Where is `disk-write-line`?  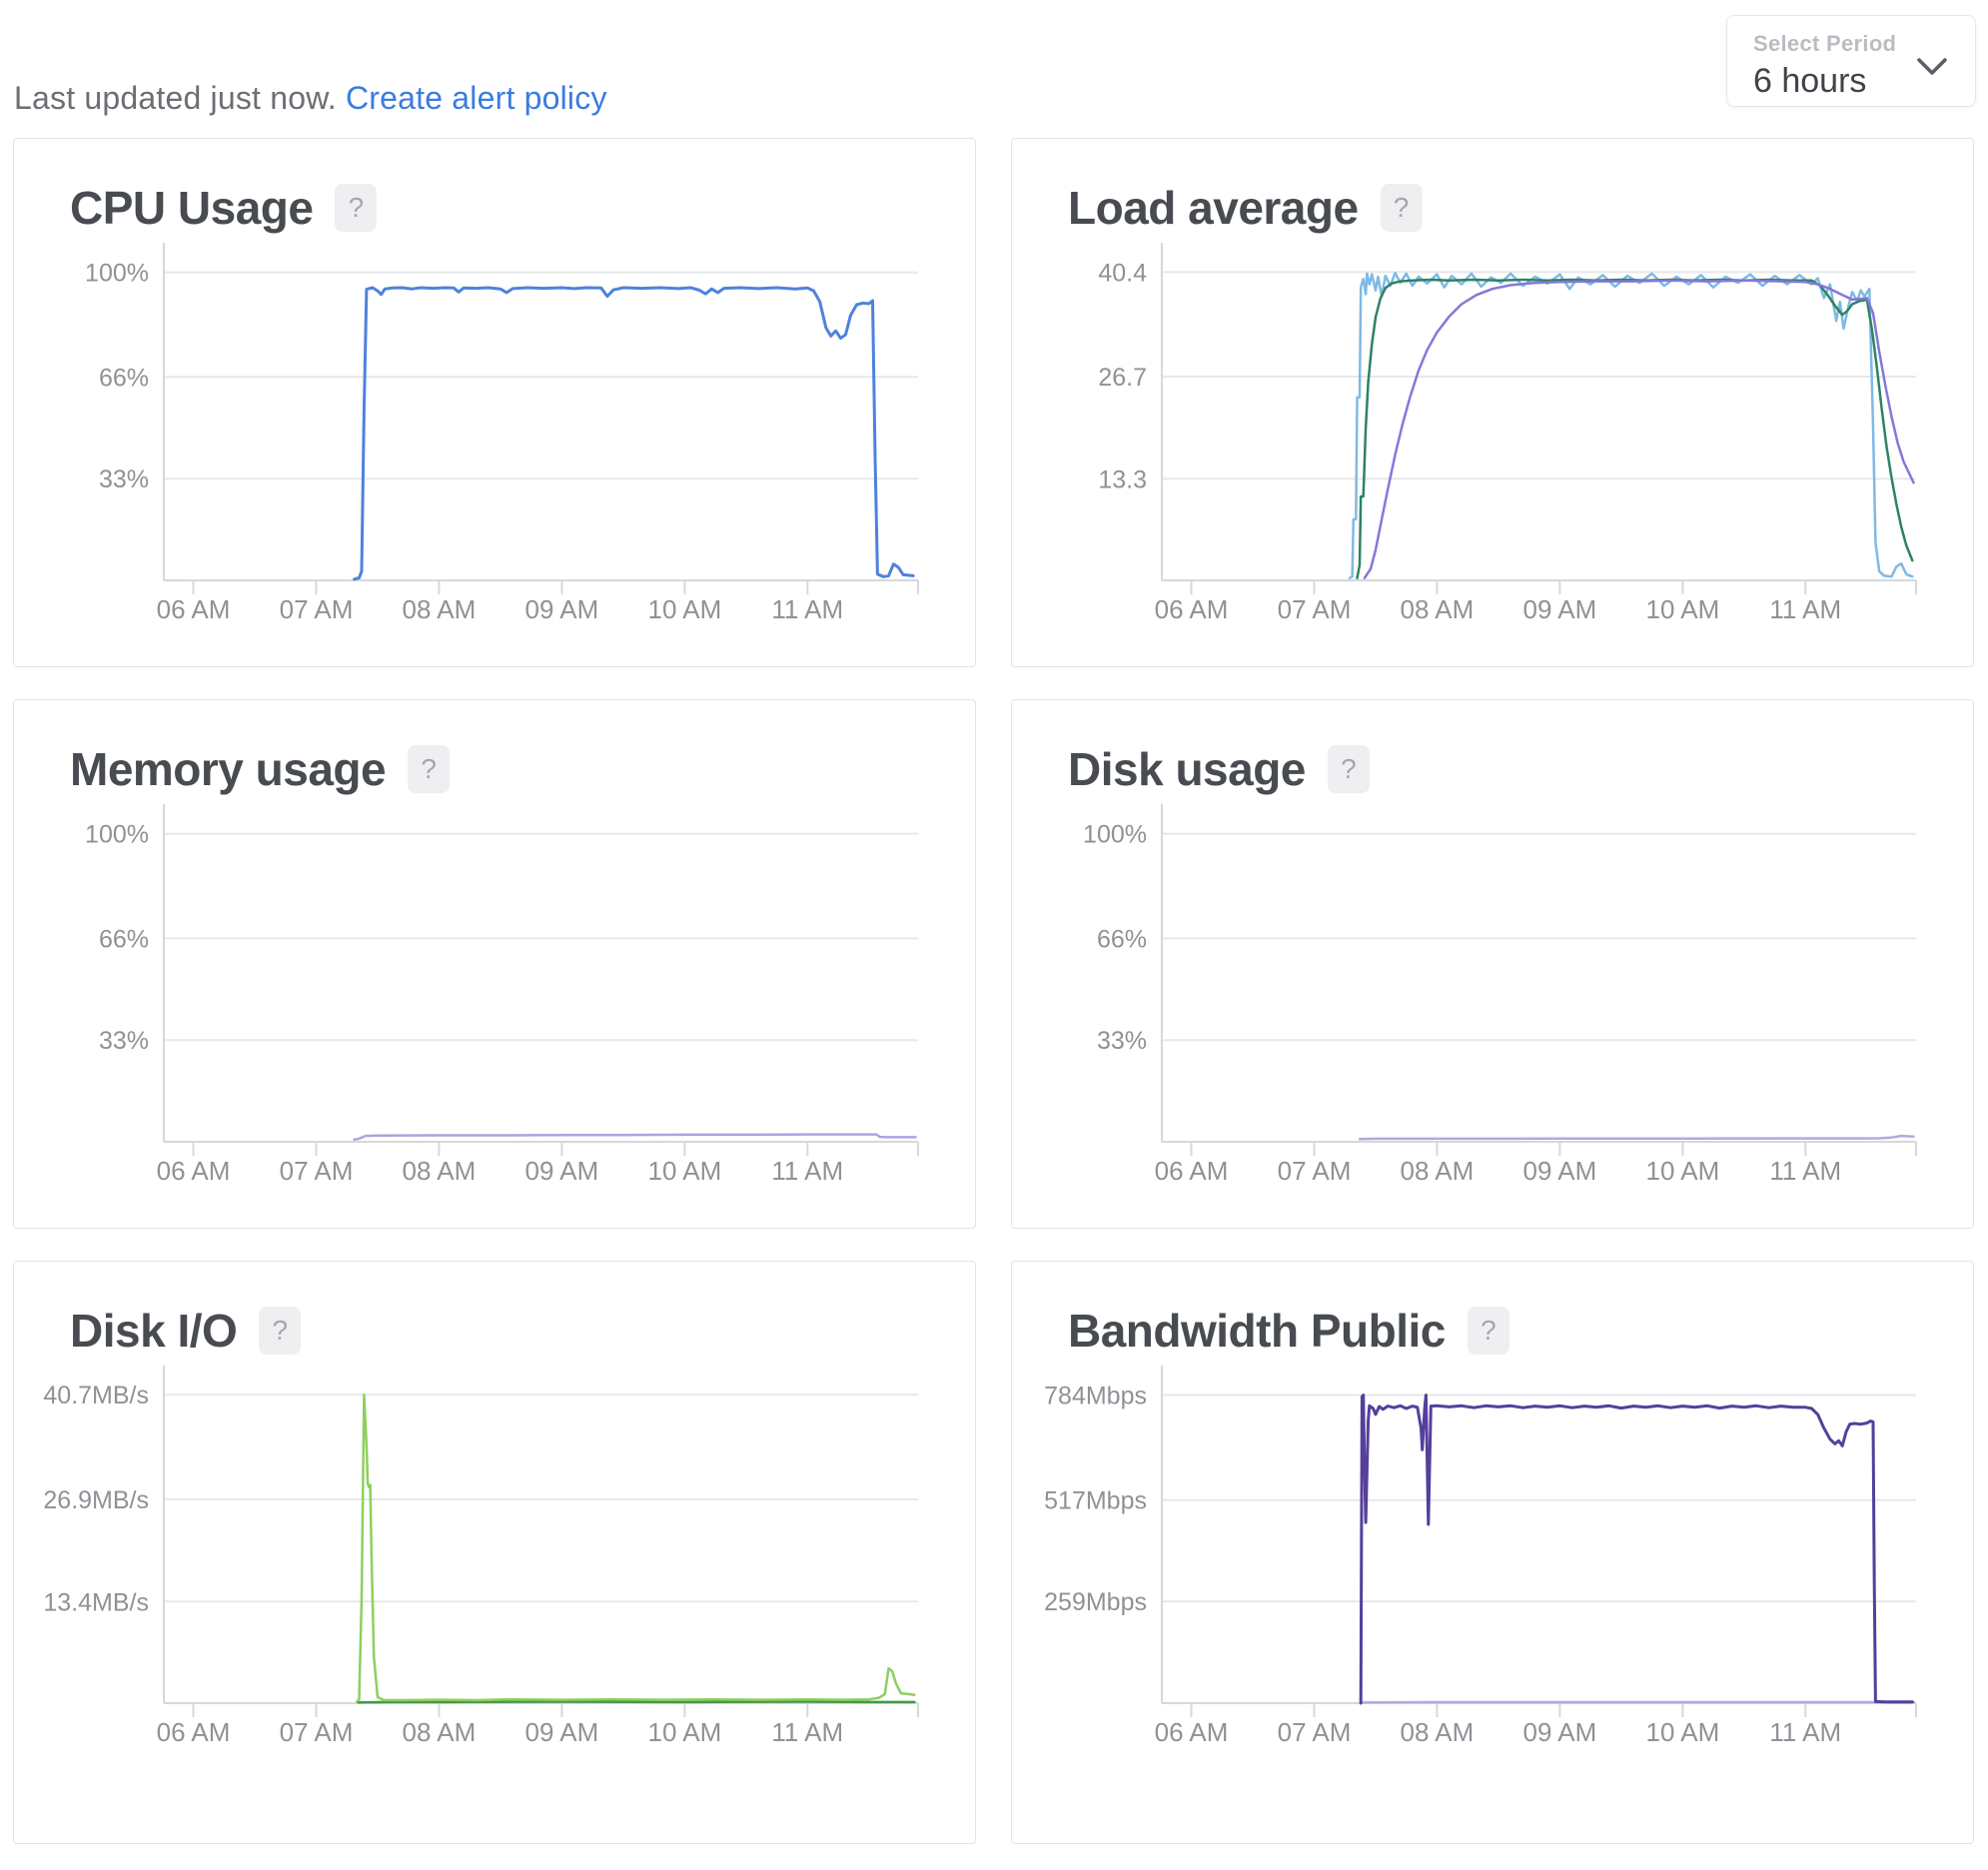 disk-write-line is located at coordinates (635, 1548).